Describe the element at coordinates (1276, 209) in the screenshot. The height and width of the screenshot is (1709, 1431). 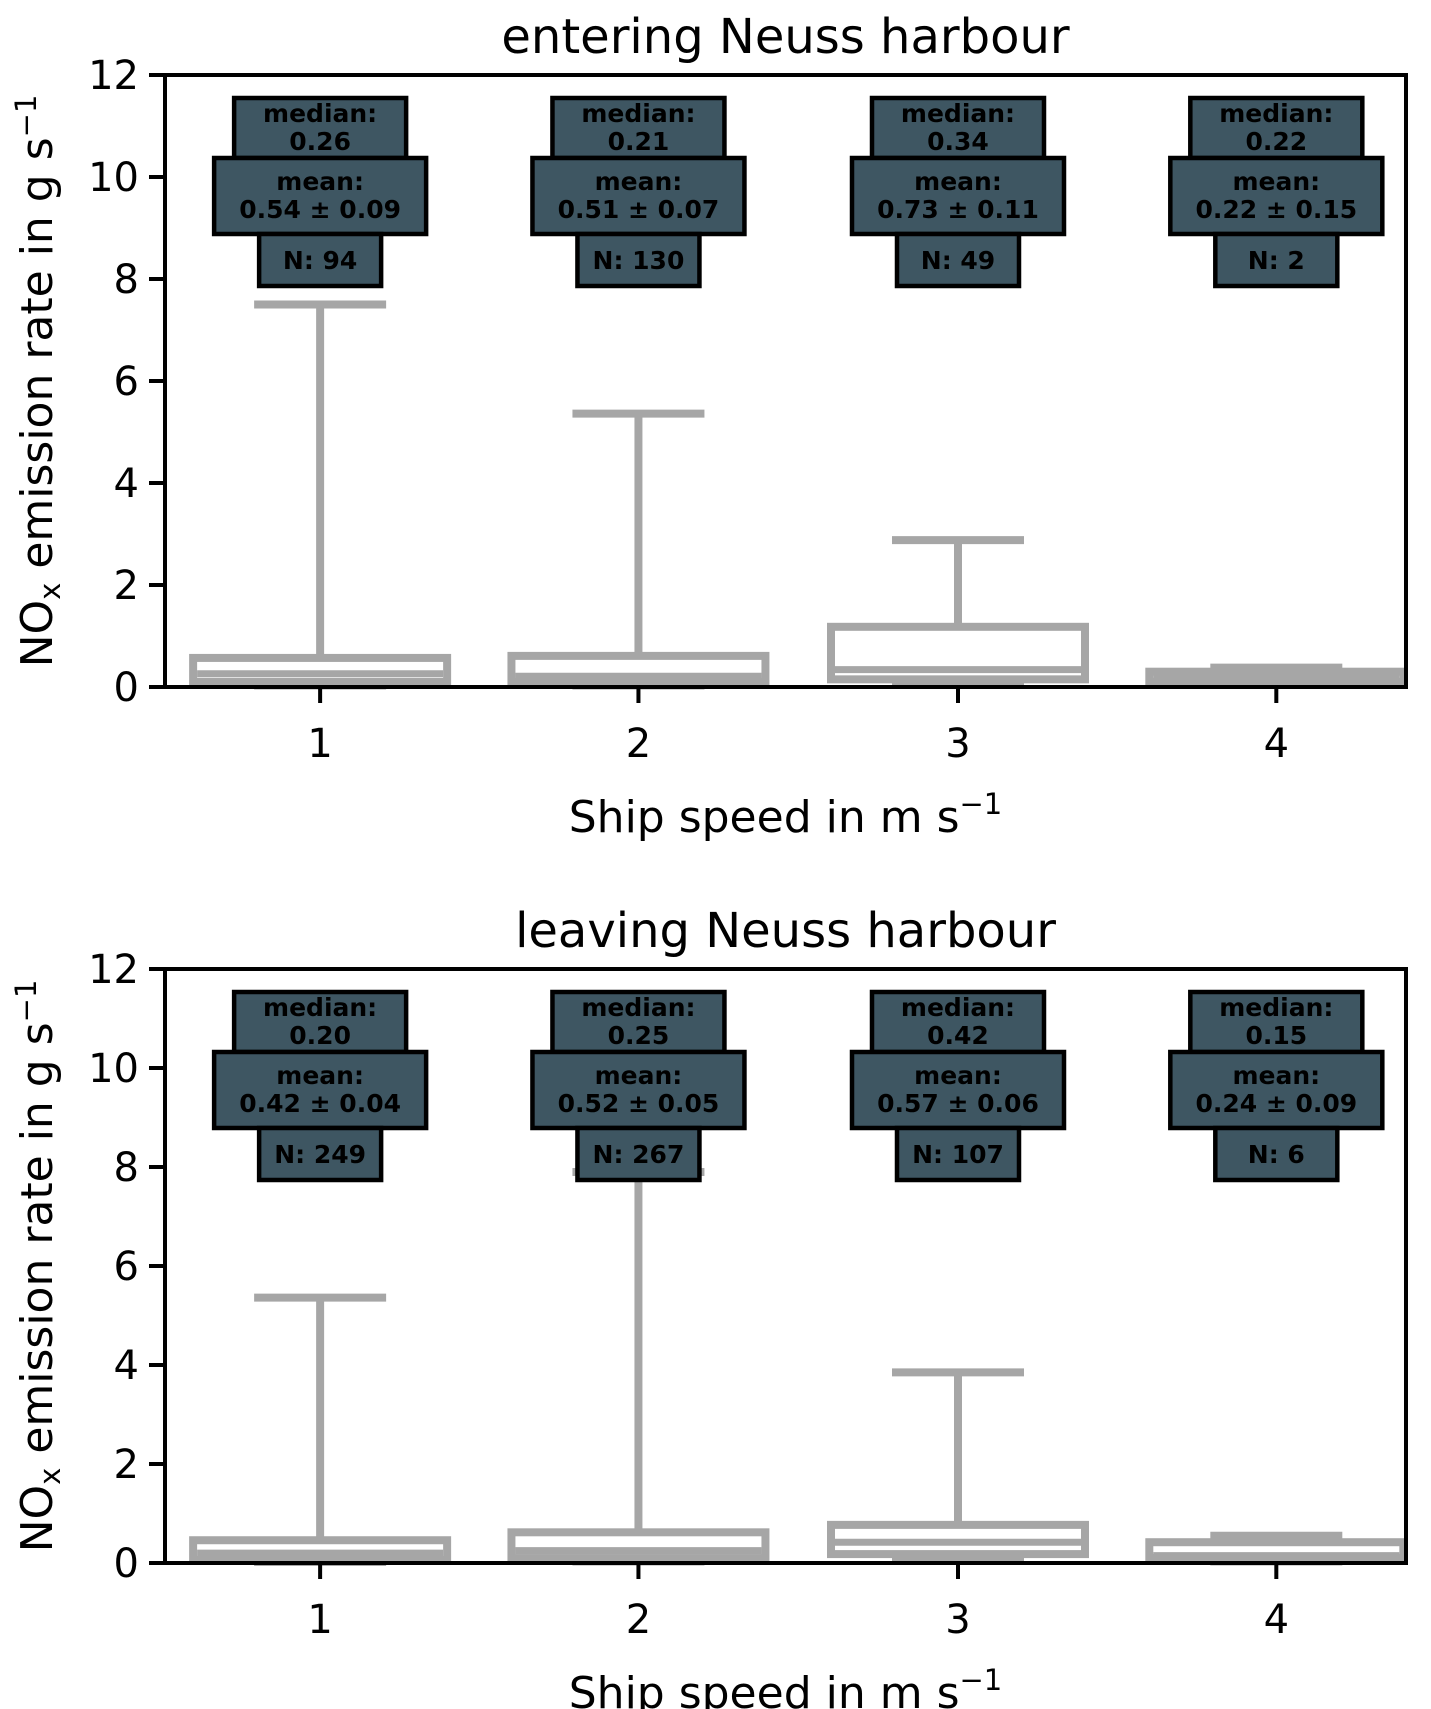
I see `annotation-value: 0.22 ± 0.15` at that location.